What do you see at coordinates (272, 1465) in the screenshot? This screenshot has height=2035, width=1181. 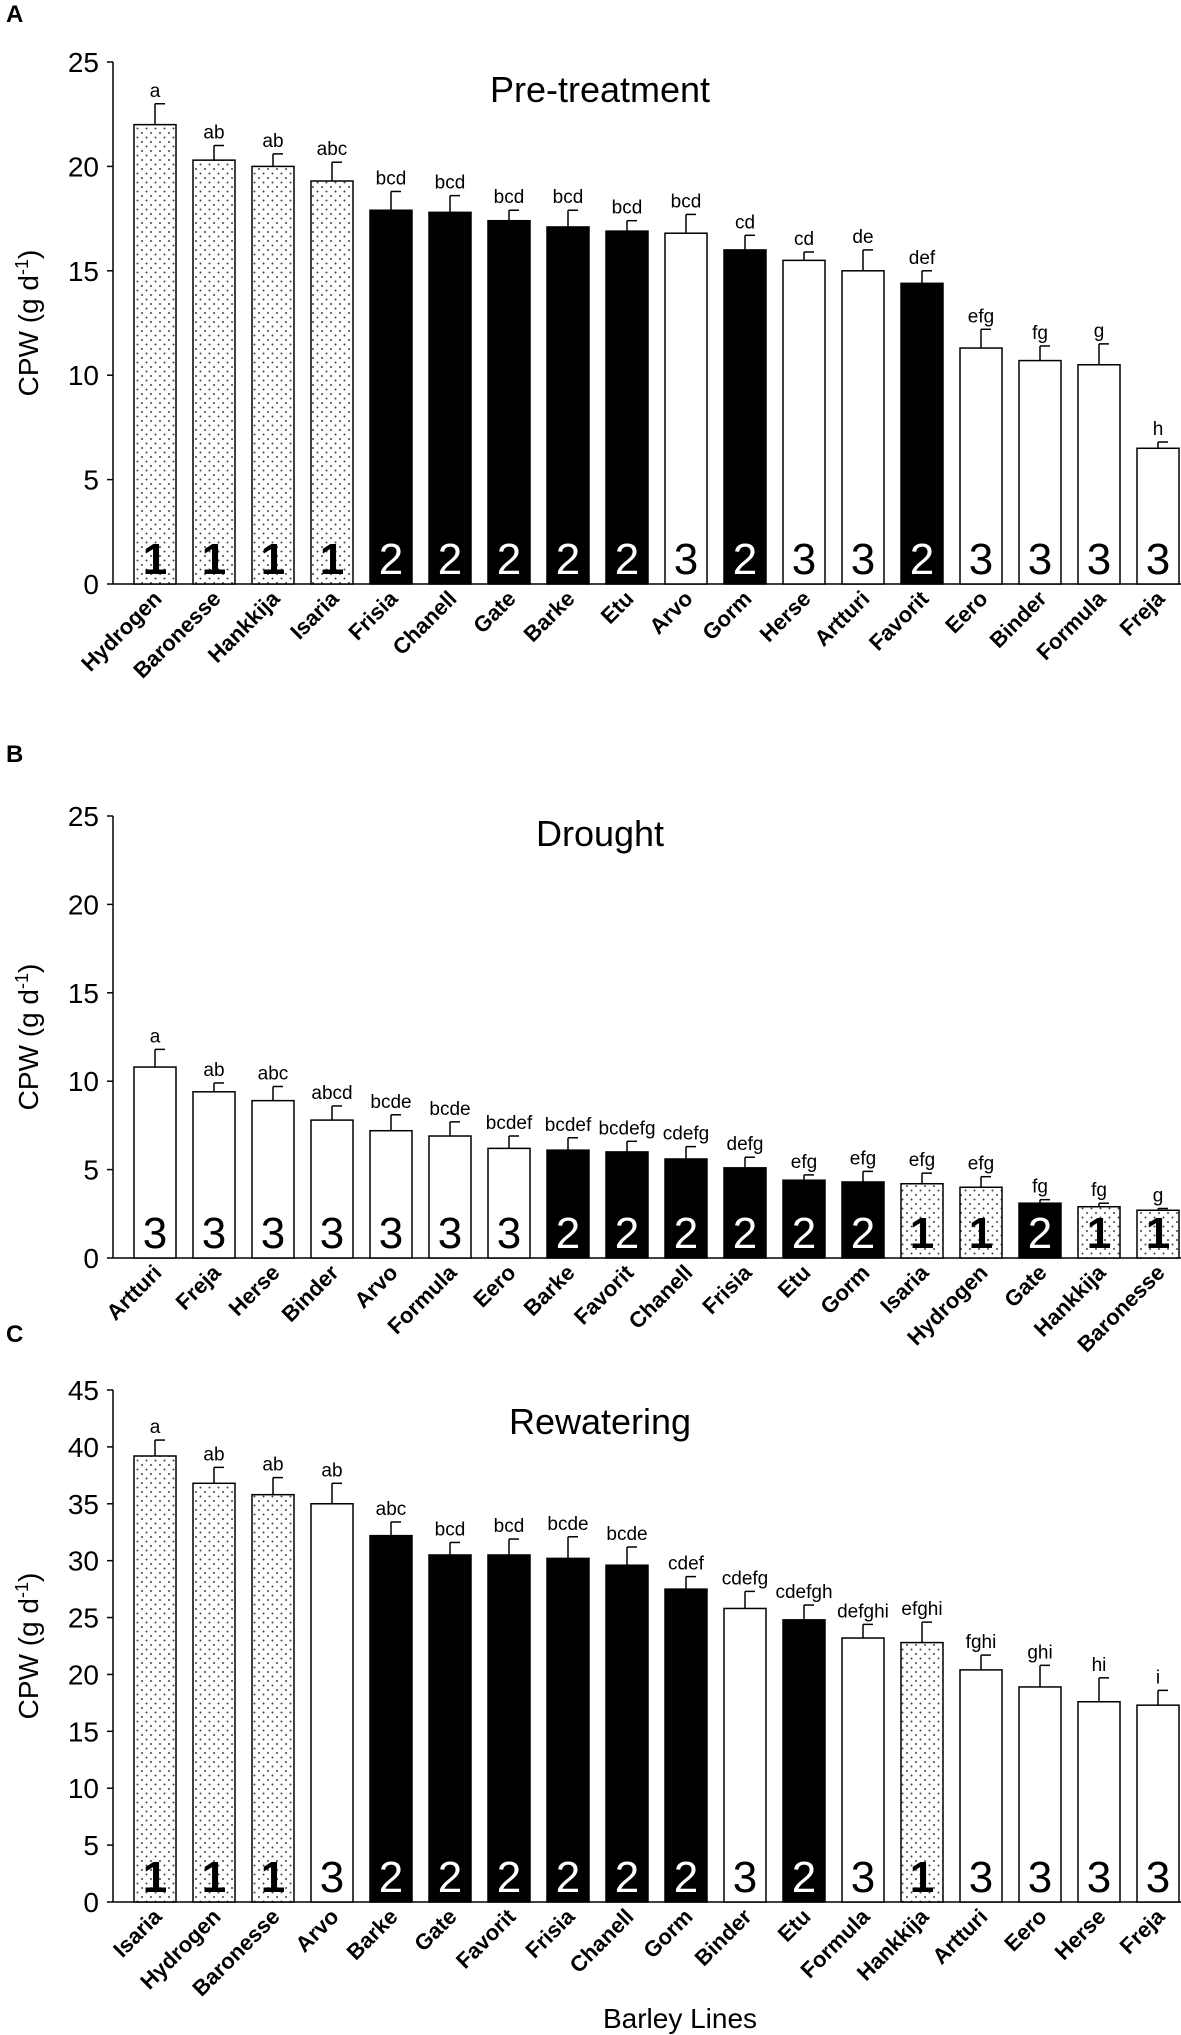 I see `significance-label-baronesse: ab` at bounding box center [272, 1465].